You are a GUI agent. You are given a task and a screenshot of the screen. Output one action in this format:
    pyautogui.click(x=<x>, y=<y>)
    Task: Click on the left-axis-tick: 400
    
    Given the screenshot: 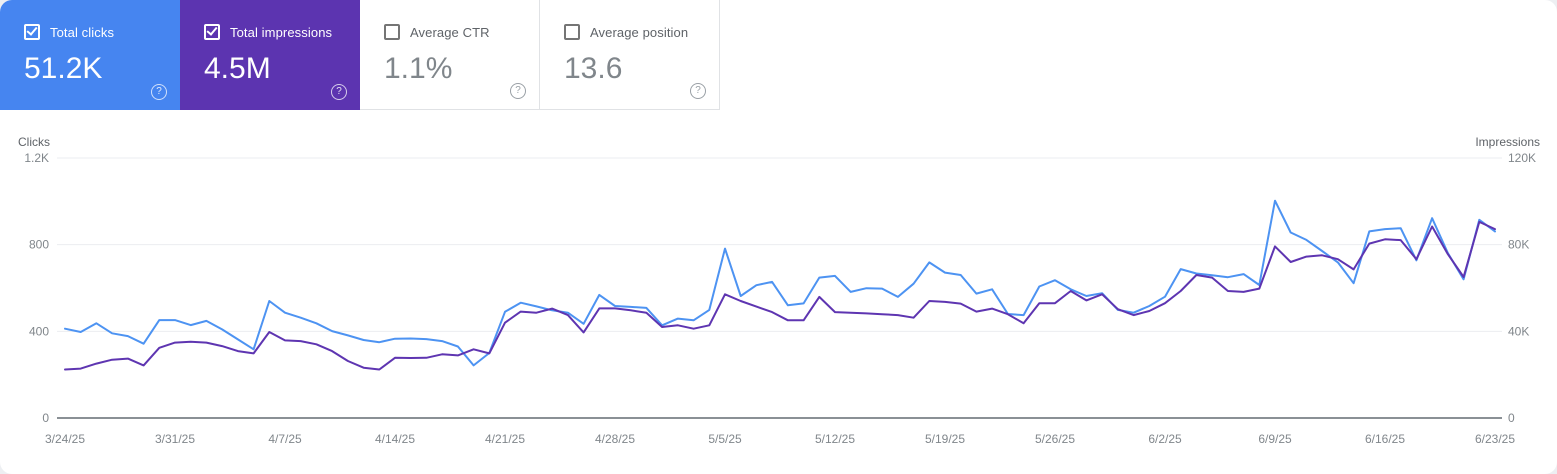 What is the action you would take?
    pyautogui.click(x=39, y=331)
    